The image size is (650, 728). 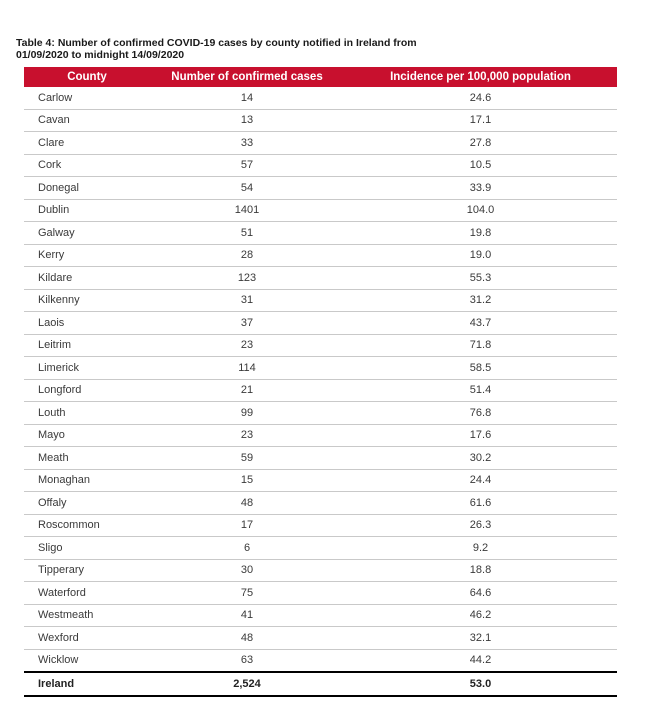 What do you see at coordinates (480, 165) in the screenshot?
I see `cell-incidence: 10.5` at bounding box center [480, 165].